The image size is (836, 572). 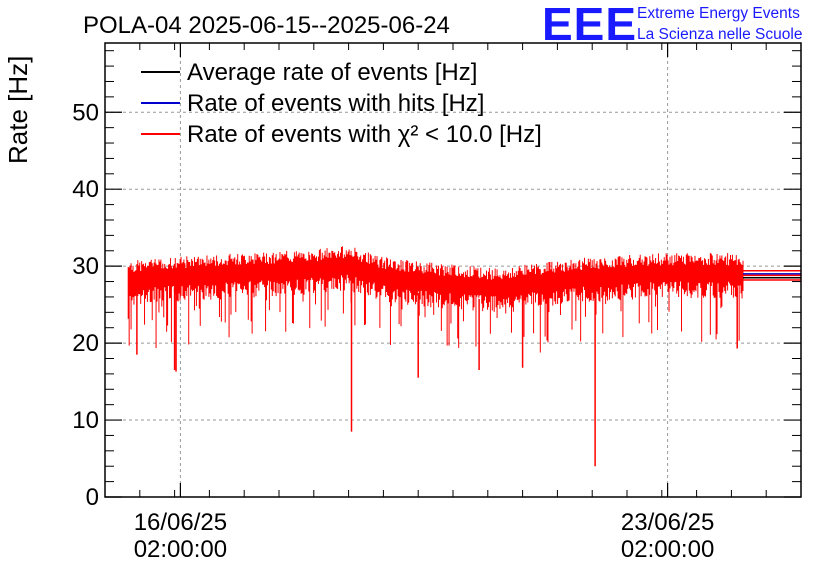 What do you see at coordinates (718, 13) in the screenshot?
I see `eee-logo-line1: Extreme Energy Events` at bounding box center [718, 13].